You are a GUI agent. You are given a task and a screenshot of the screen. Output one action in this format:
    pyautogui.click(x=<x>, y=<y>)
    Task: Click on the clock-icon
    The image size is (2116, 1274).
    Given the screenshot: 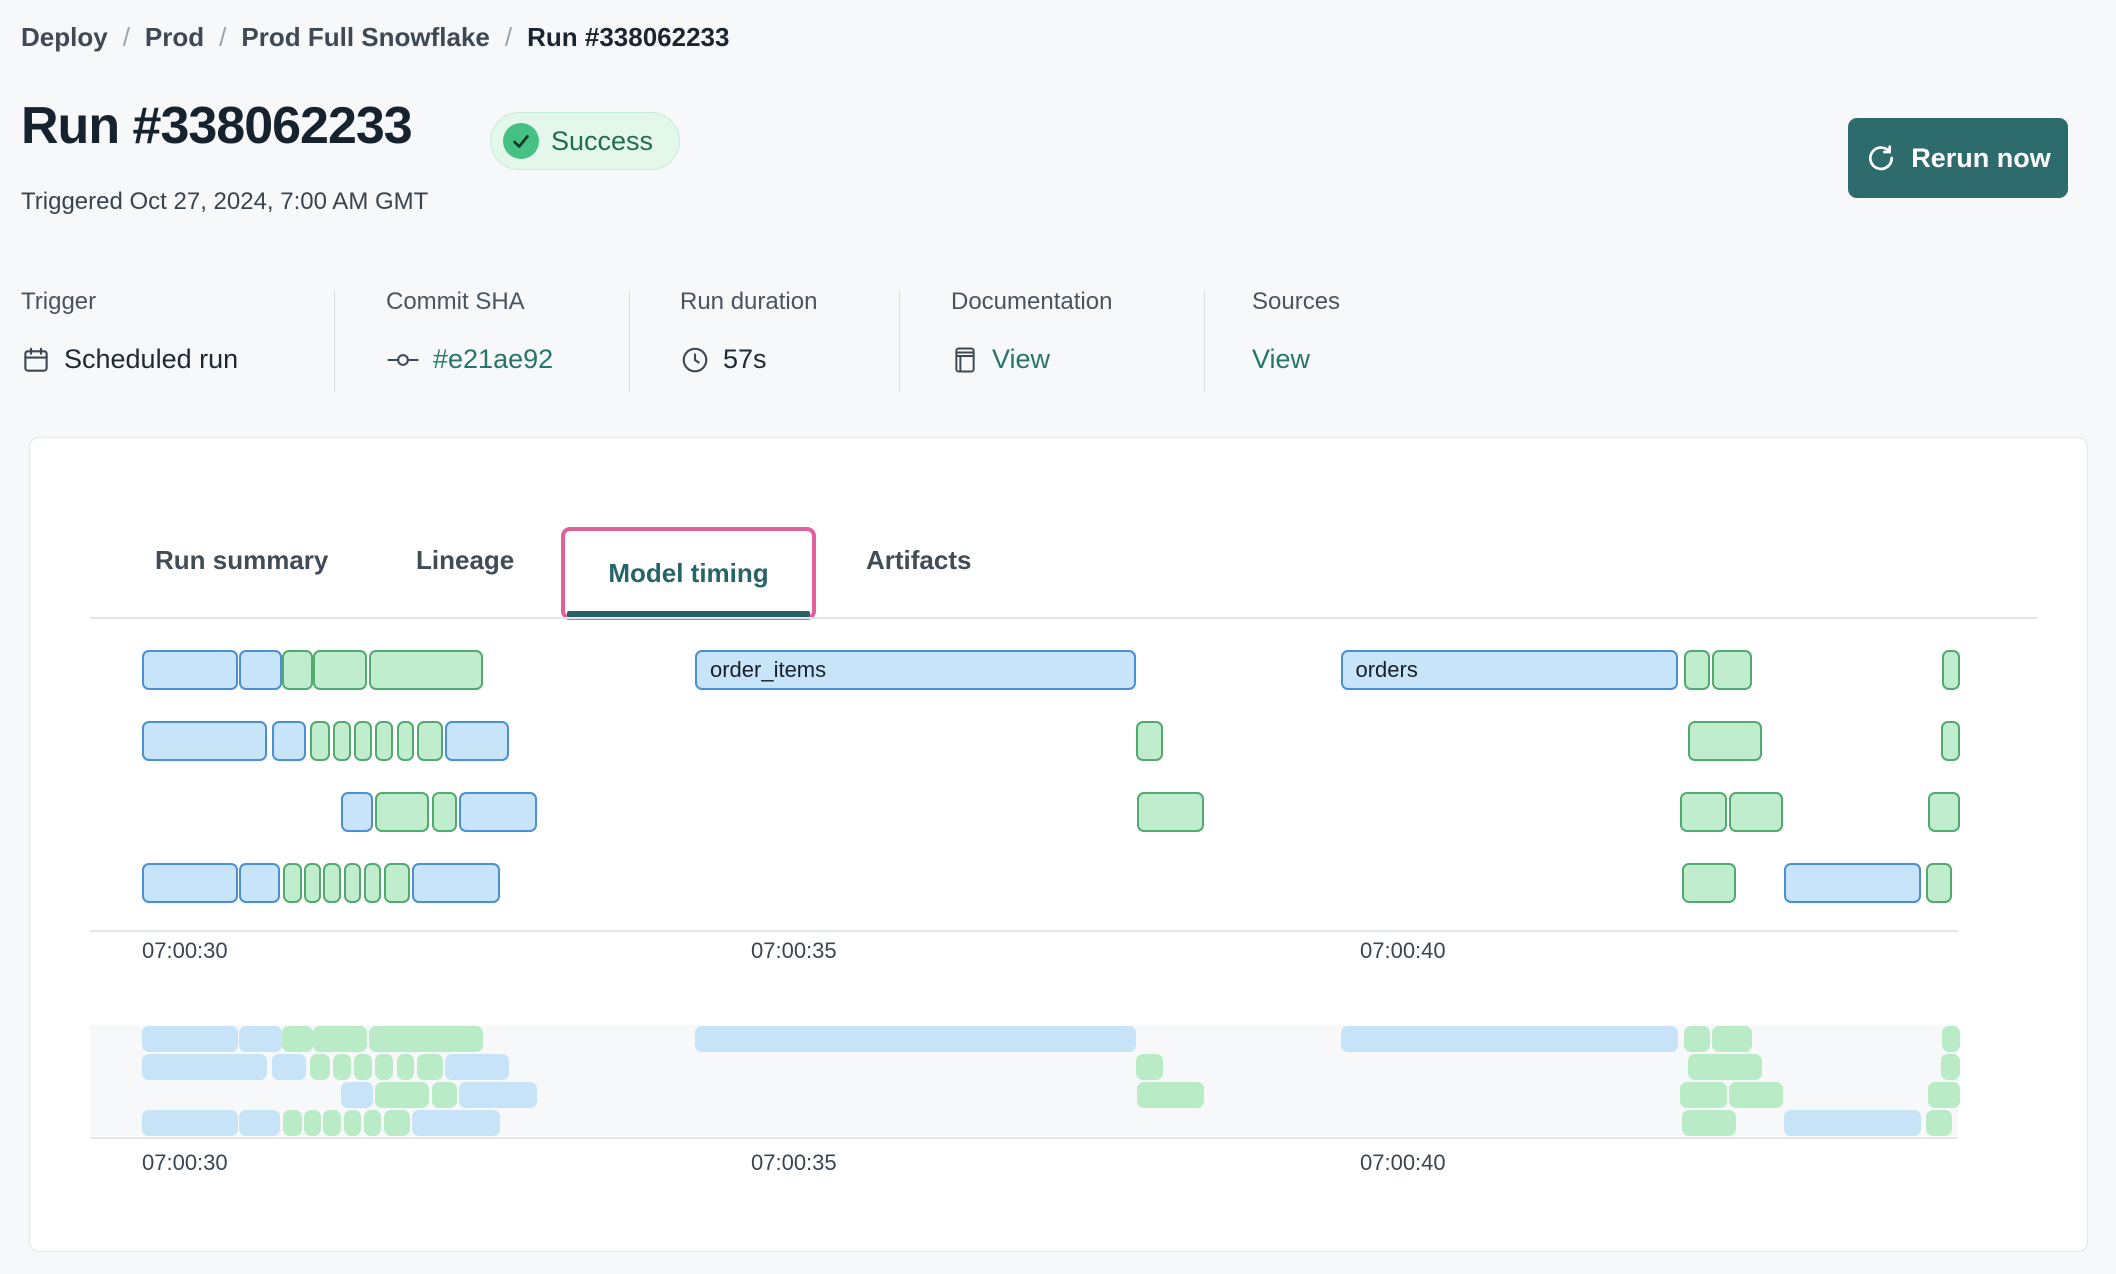 What is the action you would take?
    pyautogui.click(x=695, y=360)
    